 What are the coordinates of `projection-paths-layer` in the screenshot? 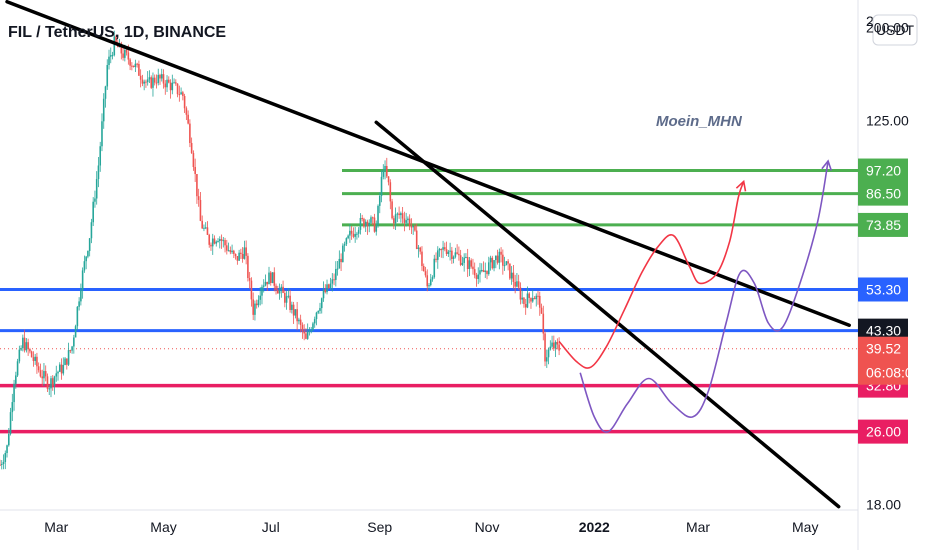 It's located at (695, 296).